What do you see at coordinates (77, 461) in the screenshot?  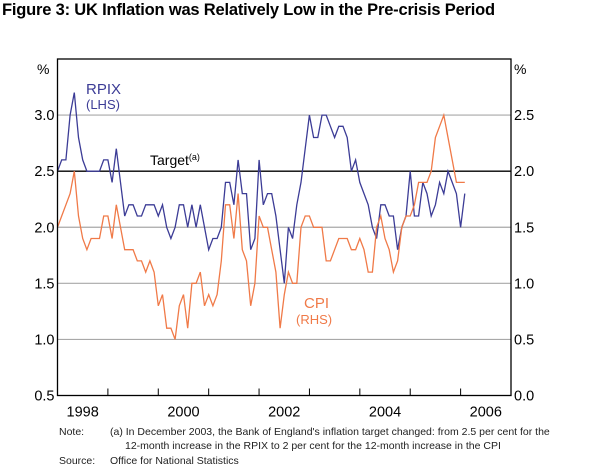 I see `source-label: Source:` at bounding box center [77, 461].